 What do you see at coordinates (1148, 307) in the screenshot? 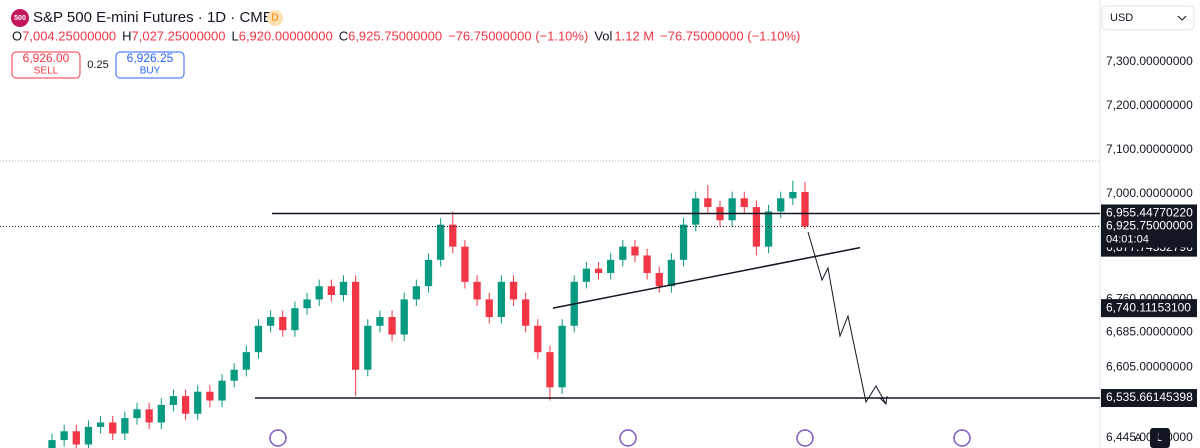
I see `trendline-start-label: 6,740.11153100` at bounding box center [1148, 307].